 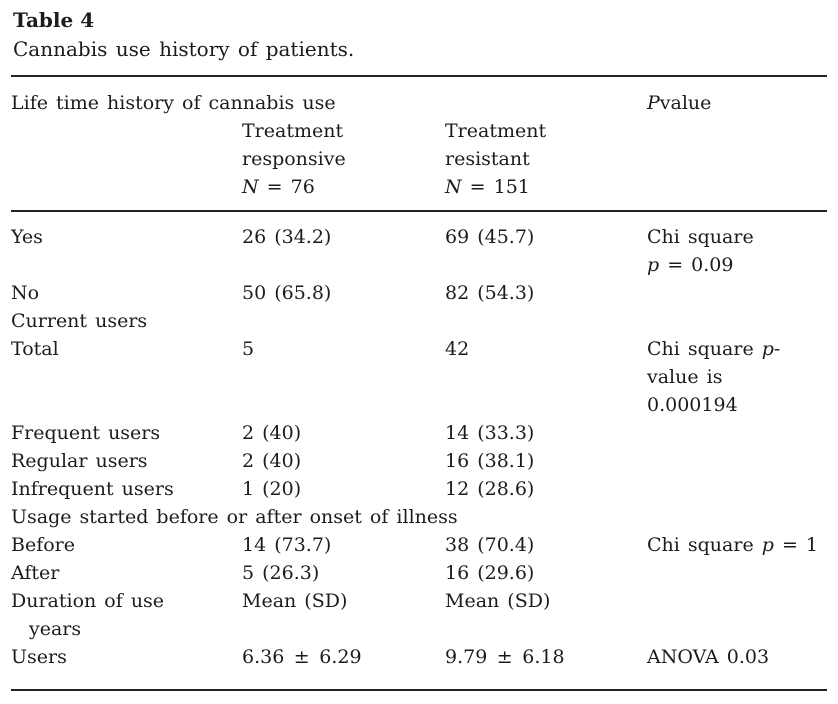 I want to click on table-row-after: After 5 (26.3) 16 (29.6), so click(x=419, y=573).